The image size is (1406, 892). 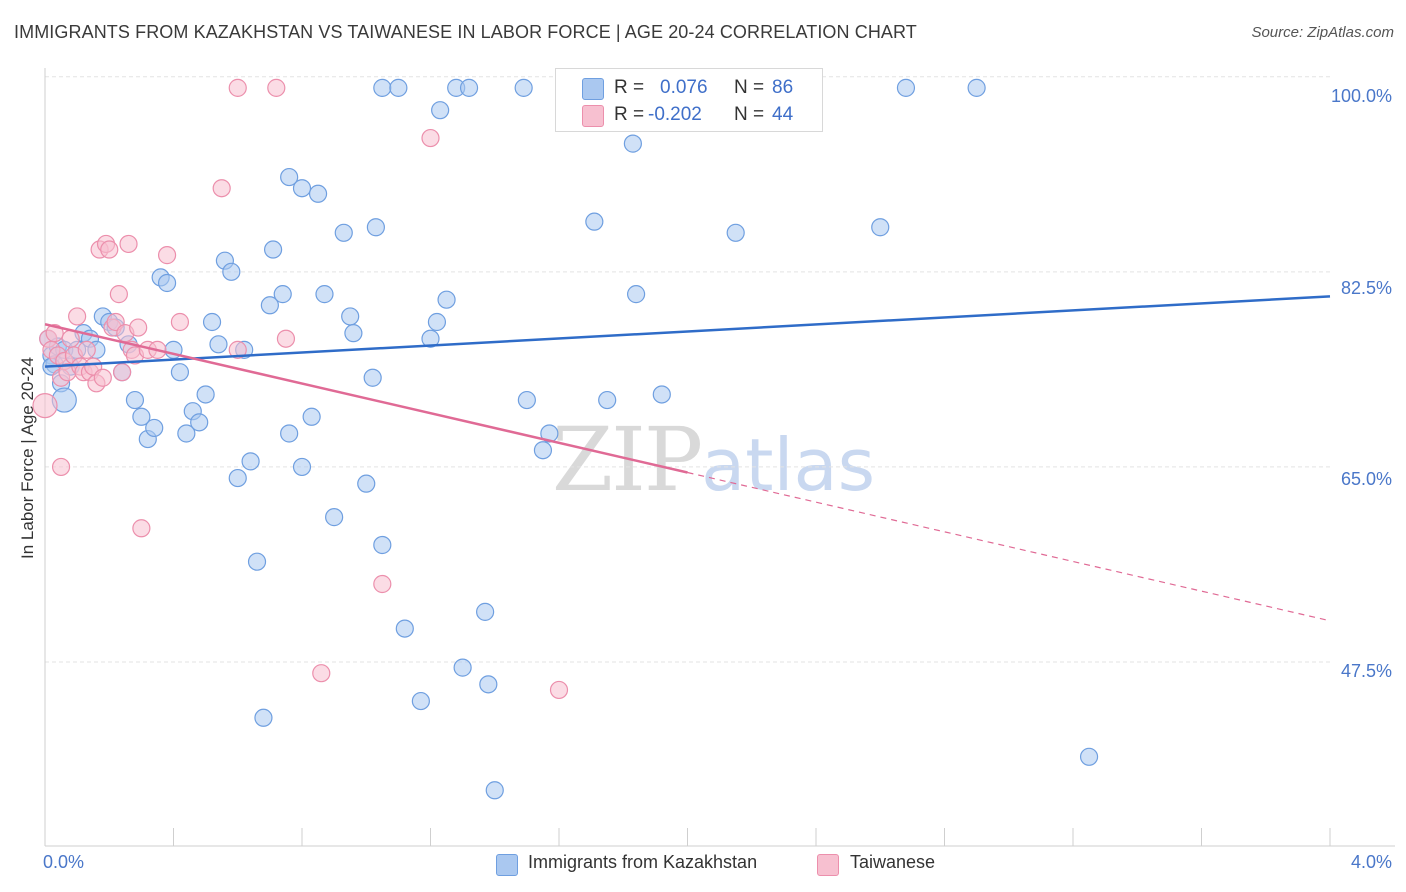 I want to click on watermark: ZIPatlas, so click(x=713, y=459).